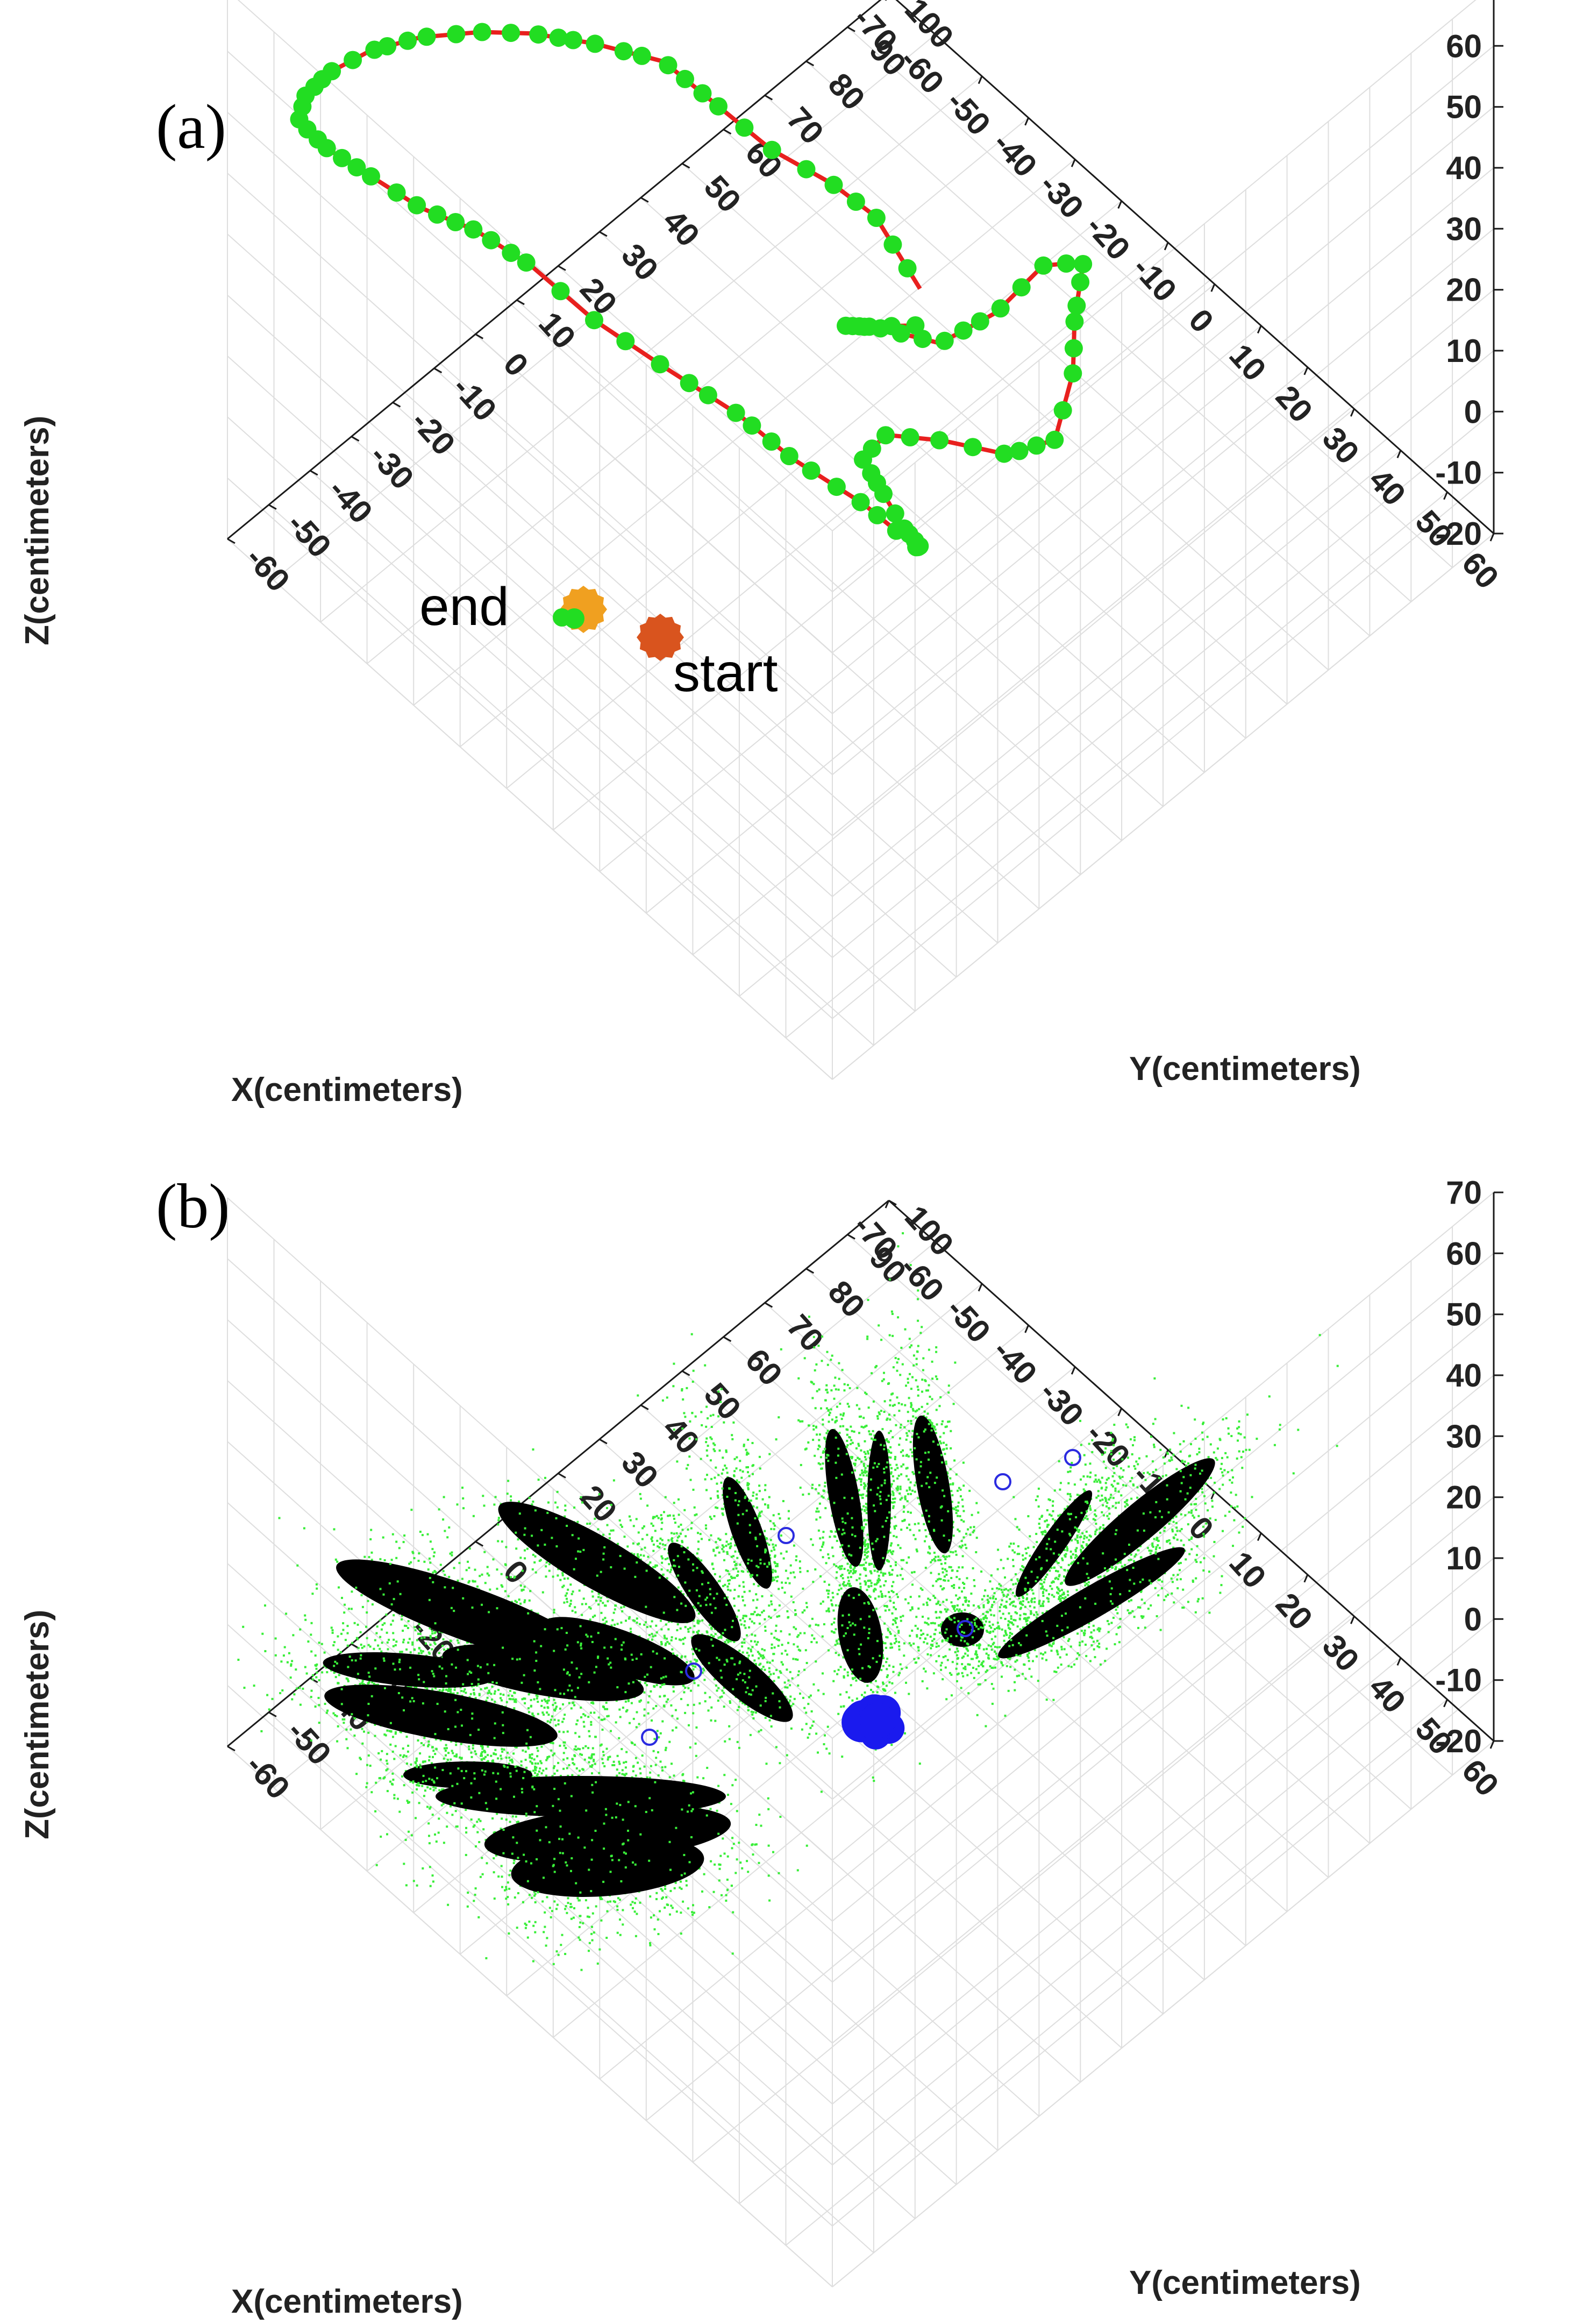  I want to click on x-tick-label: 30, so click(1340, 445).